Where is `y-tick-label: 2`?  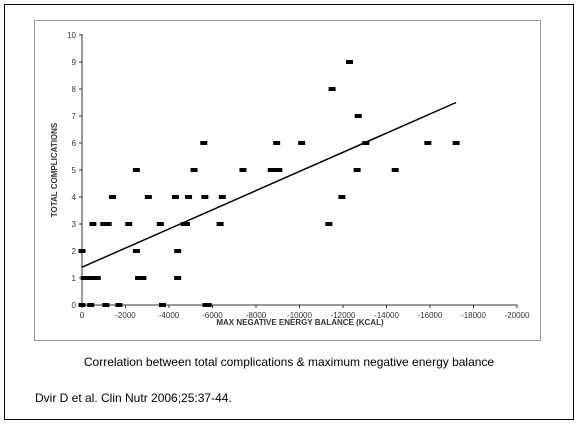 y-tick-label: 2 is located at coordinates (74, 251).